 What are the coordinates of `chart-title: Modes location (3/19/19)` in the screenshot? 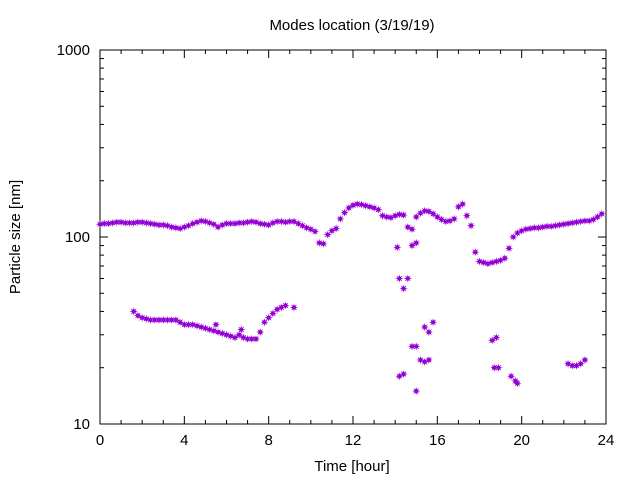 It's located at (351, 25).